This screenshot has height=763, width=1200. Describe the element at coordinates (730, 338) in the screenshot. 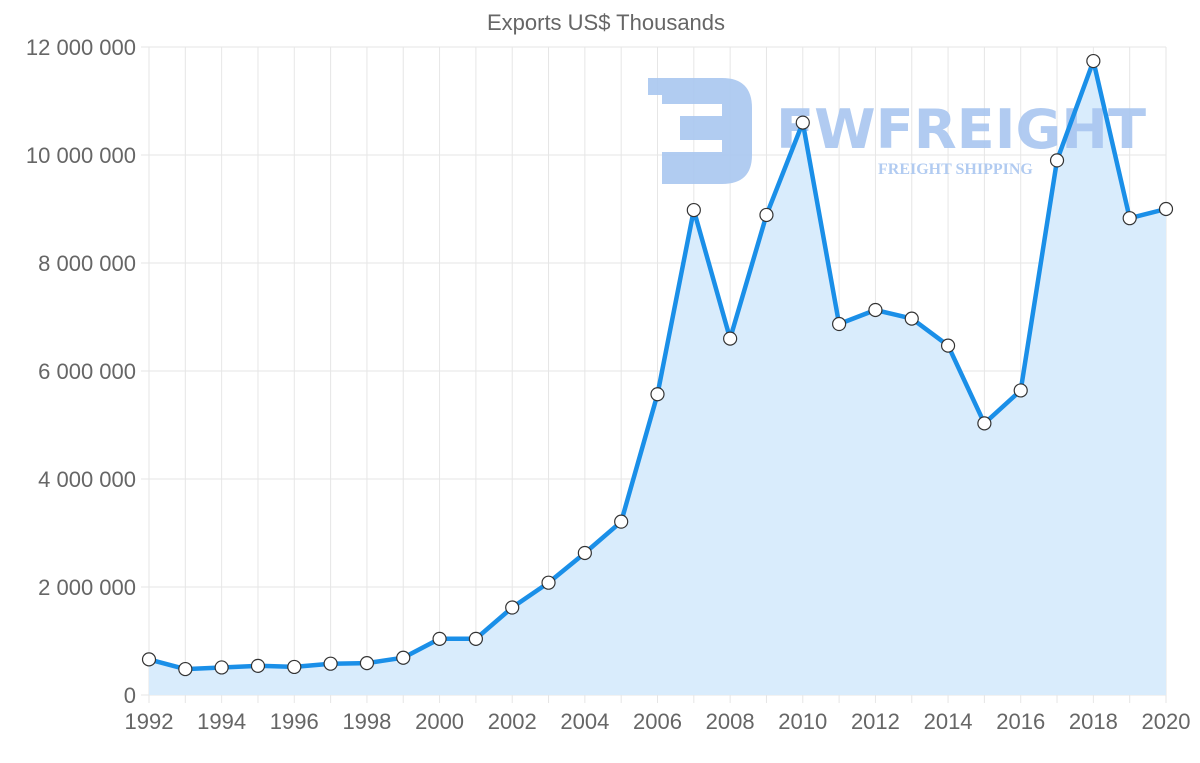

I see `data-point-2008` at that location.